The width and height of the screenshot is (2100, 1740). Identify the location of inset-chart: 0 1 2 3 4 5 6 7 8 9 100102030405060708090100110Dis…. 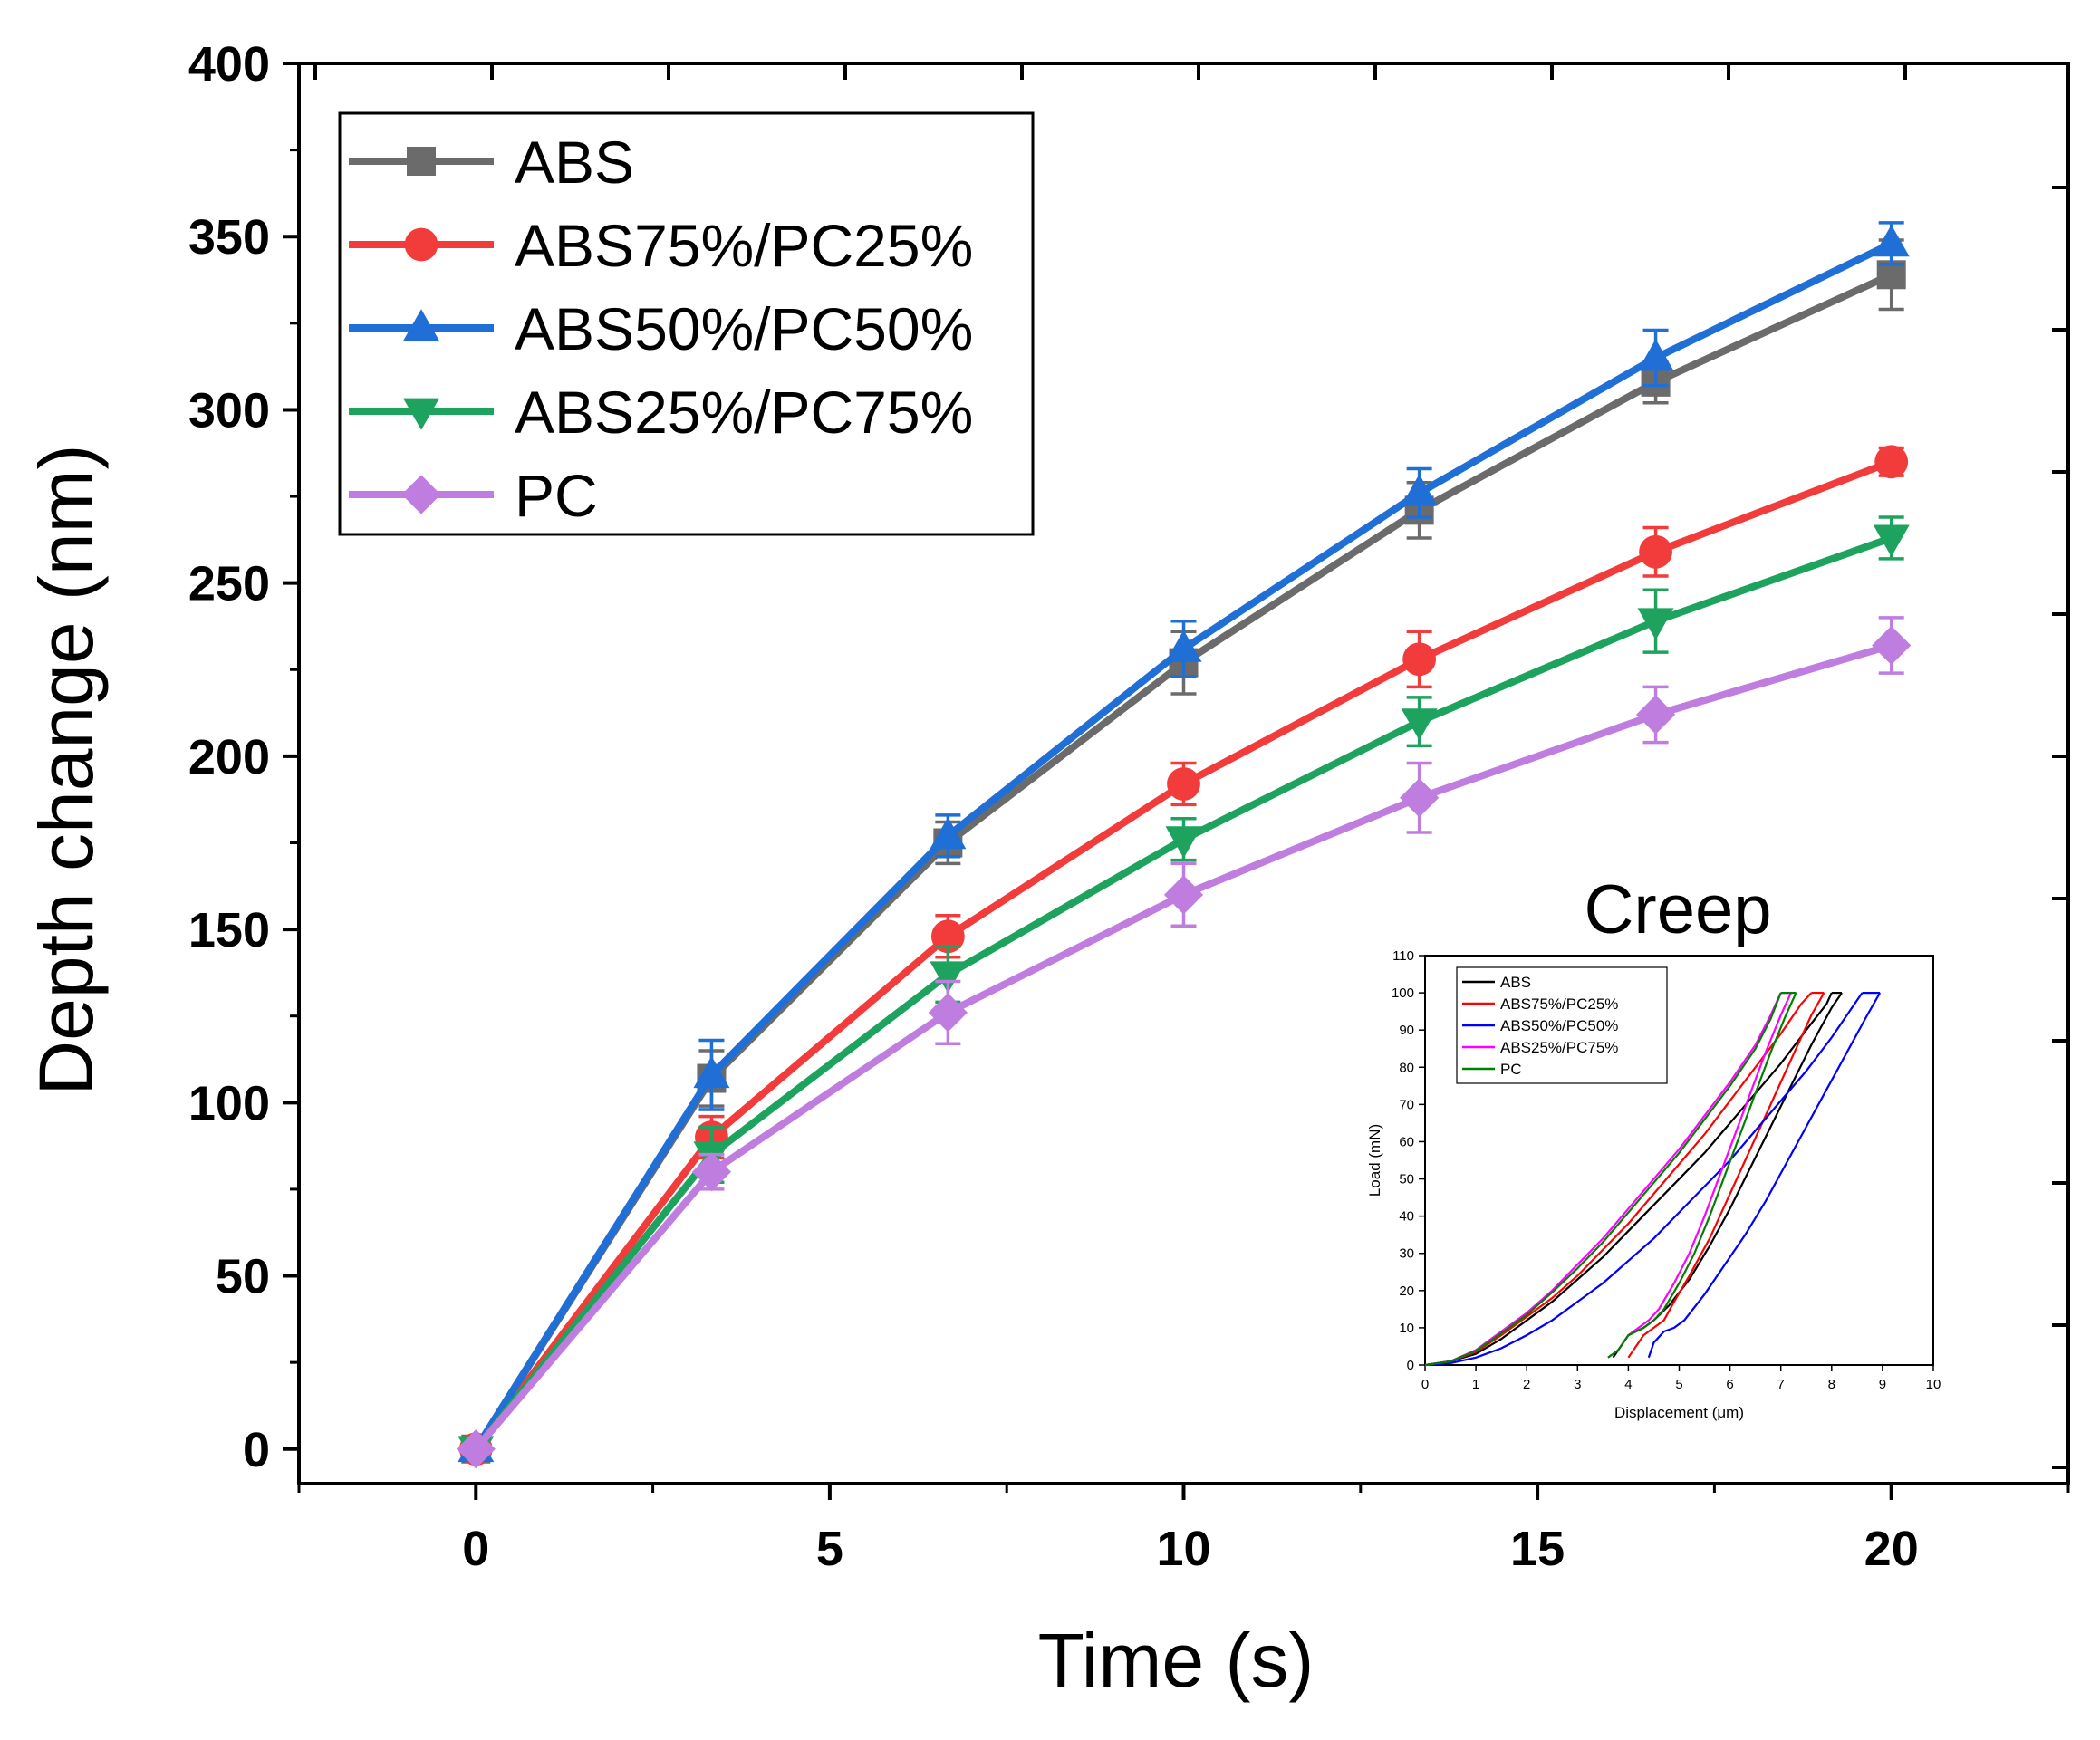
(1653, 1184).